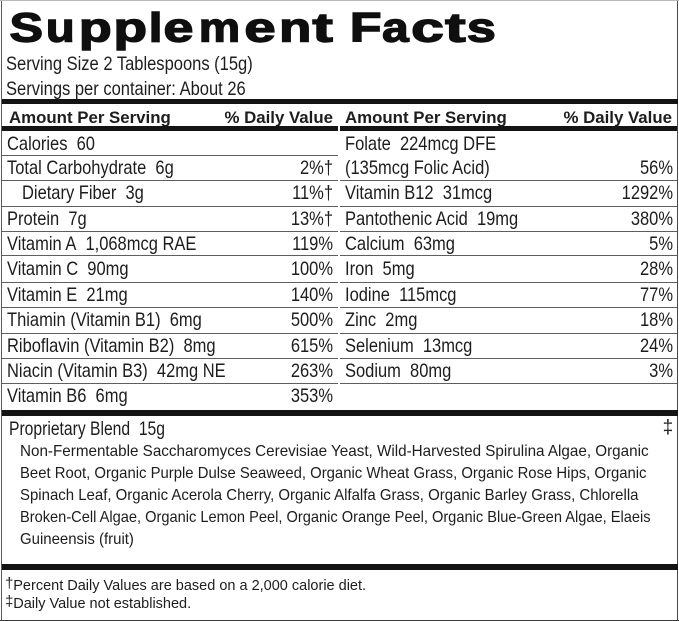  What do you see at coordinates (156, 30) in the screenshot?
I see `svg-text: l` at bounding box center [156, 30].